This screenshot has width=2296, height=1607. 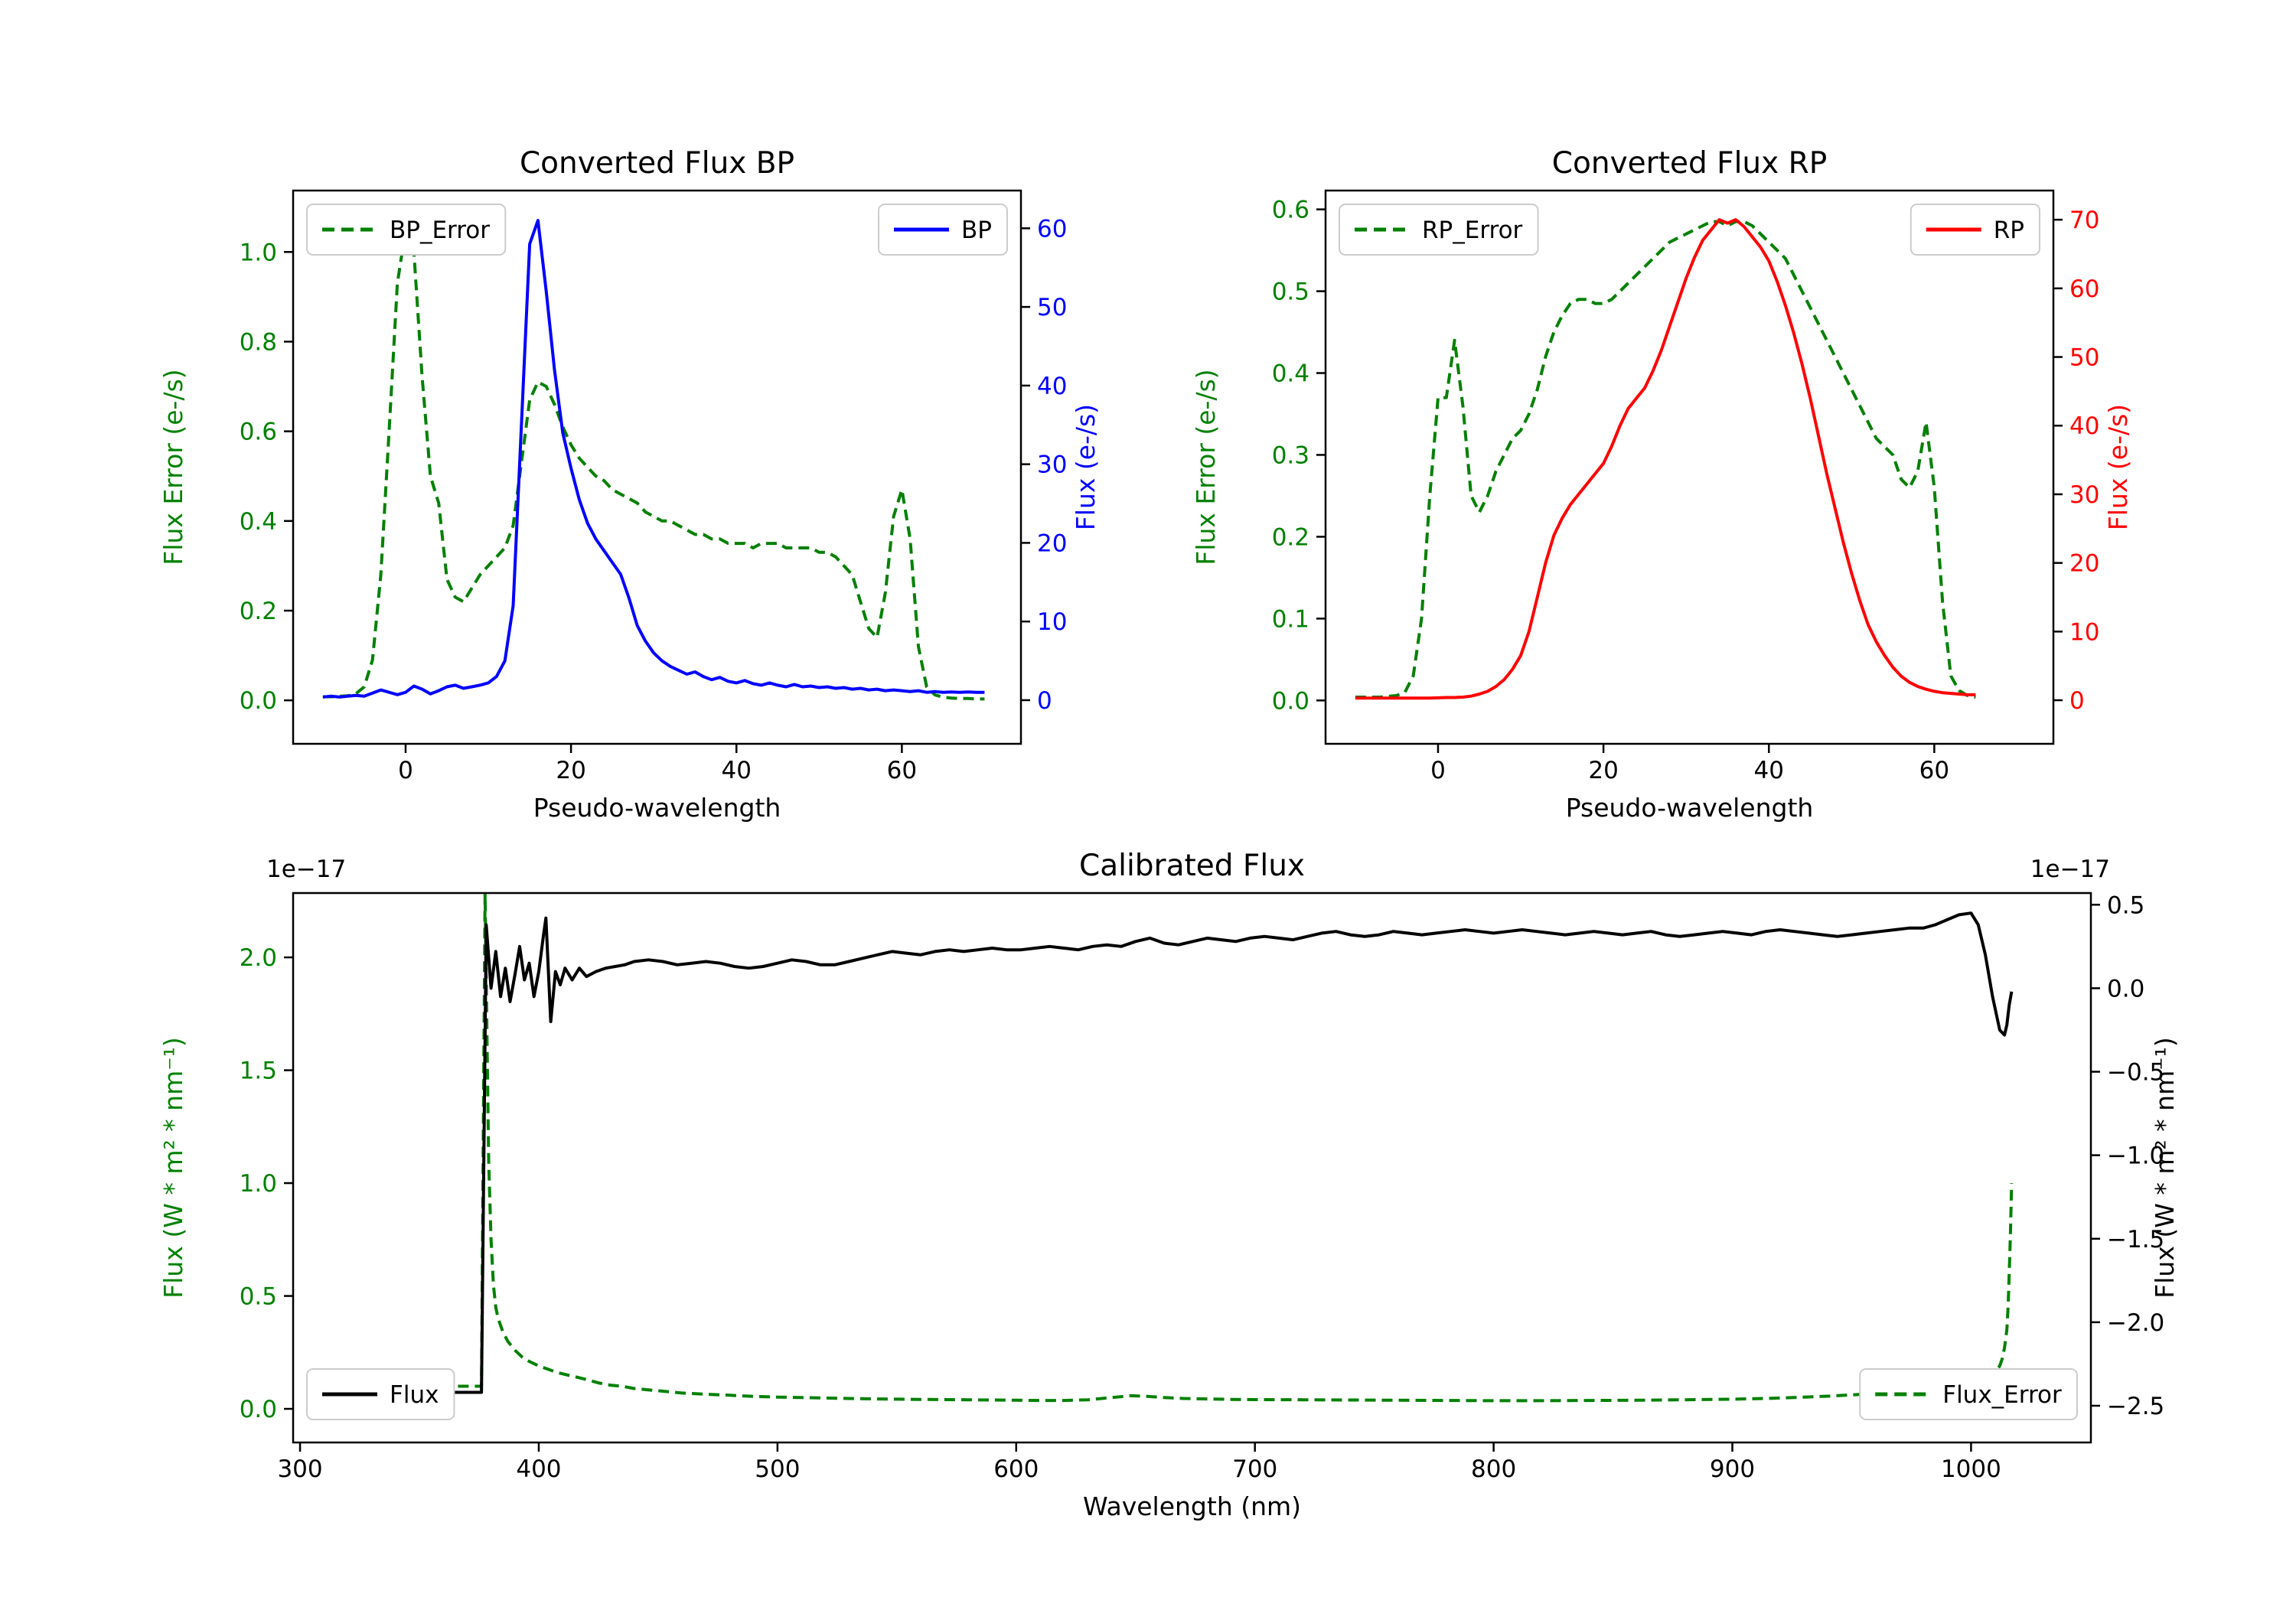 I want to click on legend-RP: RP, so click(x=1975, y=230).